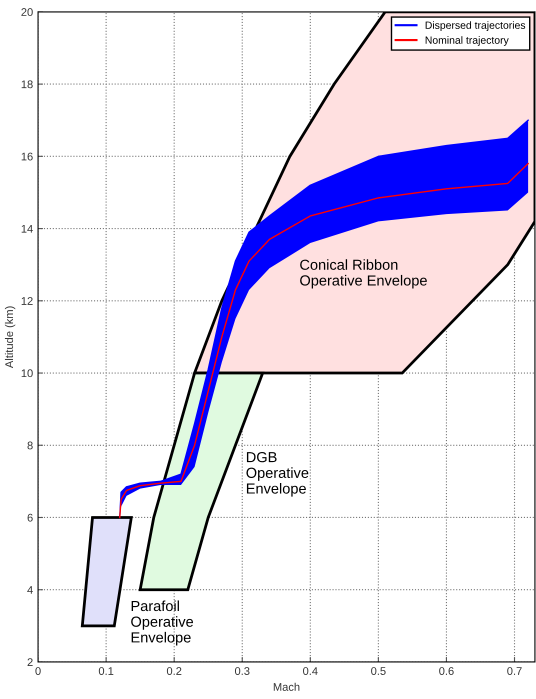  What do you see at coordinates (287, 686) in the screenshot?
I see `x-axis-title: Mach` at bounding box center [287, 686].